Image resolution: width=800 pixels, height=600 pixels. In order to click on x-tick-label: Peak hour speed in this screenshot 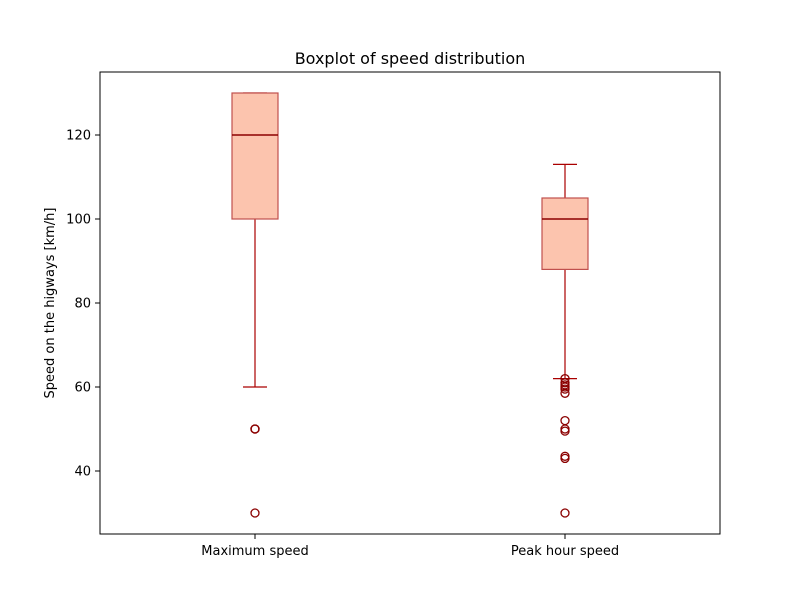, I will do `click(565, 551)`.